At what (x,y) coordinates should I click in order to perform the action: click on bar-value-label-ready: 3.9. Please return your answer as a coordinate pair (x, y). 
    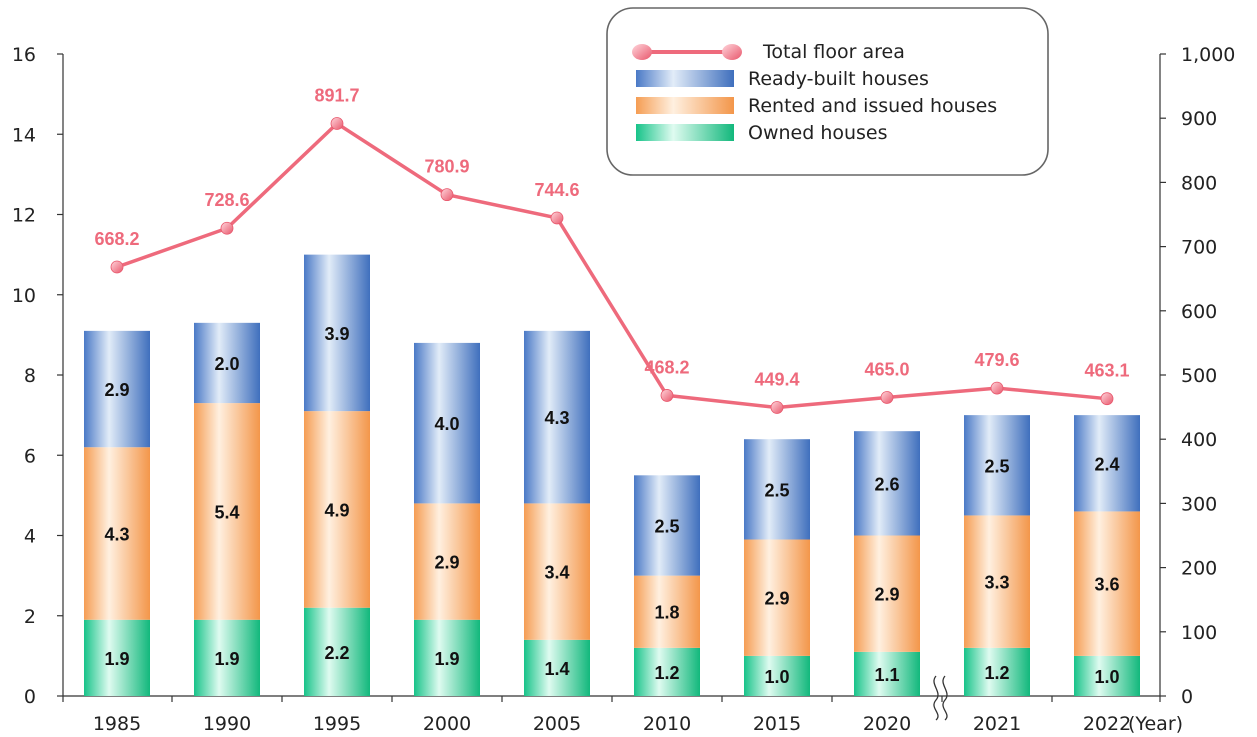
    Looking at the image, I should click on (336, 334).